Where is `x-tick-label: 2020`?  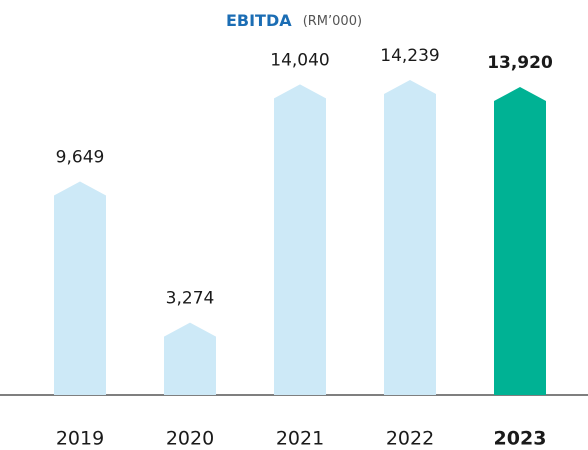
x-tick-label: 2020 is located at coordinates (190, 439).